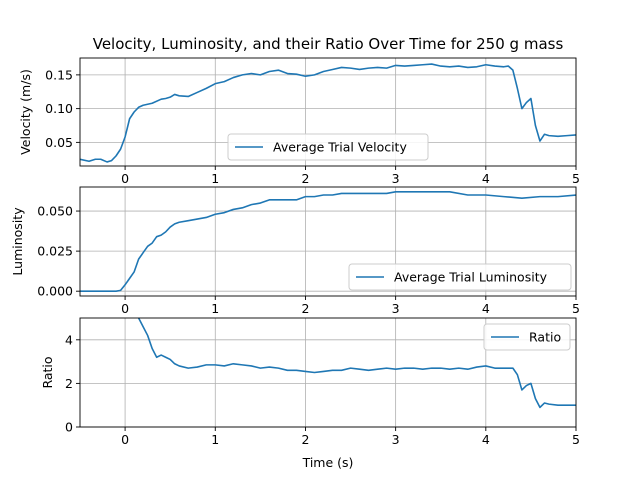  What do you see at coordinates (396, 178) in the screenshot?
I see `velocity-xtick-label-3: 3` at bounding box center [396, 178].